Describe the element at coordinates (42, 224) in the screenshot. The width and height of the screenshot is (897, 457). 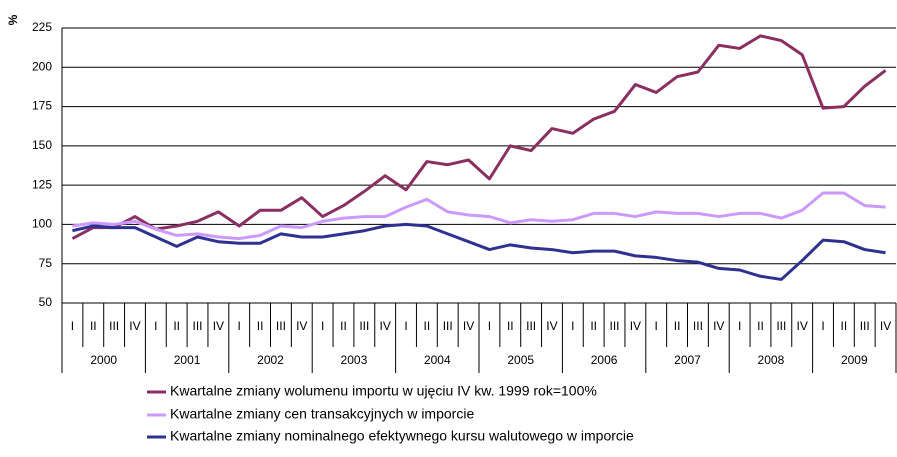
I see `y-tick-label: 100` at that location.